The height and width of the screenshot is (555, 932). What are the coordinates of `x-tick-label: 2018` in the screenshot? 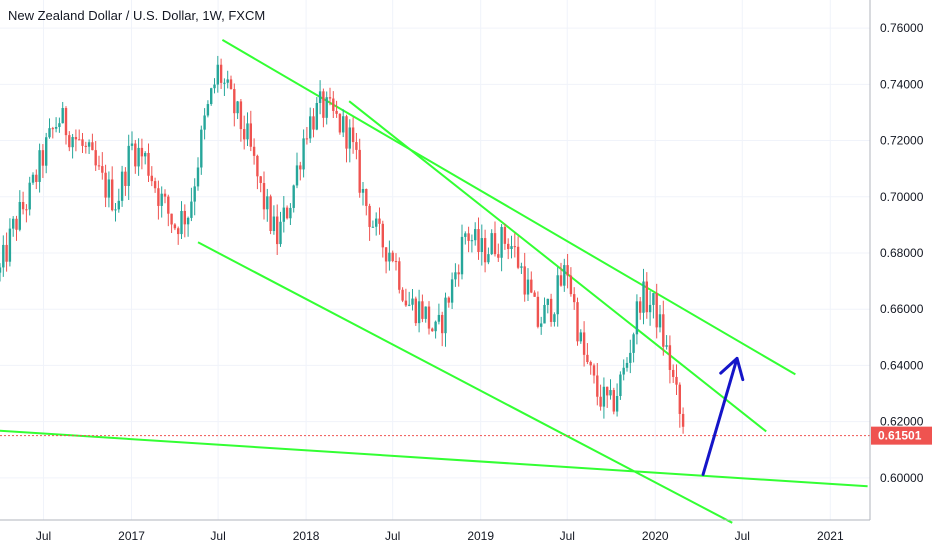 It's located at (306, 536).